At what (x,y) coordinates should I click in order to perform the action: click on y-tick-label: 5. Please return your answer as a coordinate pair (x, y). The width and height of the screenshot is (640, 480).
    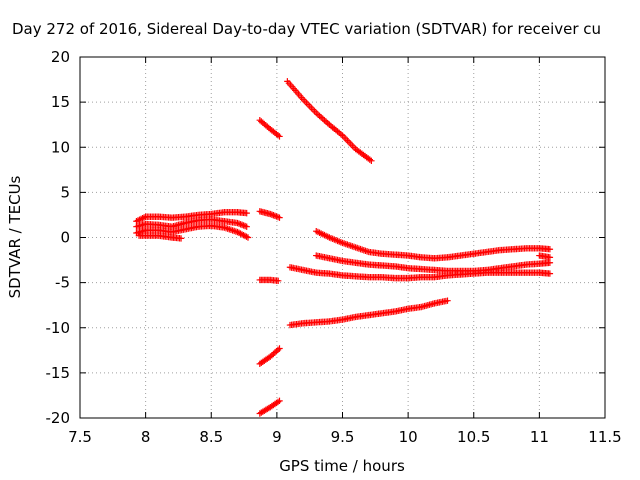
    Looking at the image, I should click on (65, 192).